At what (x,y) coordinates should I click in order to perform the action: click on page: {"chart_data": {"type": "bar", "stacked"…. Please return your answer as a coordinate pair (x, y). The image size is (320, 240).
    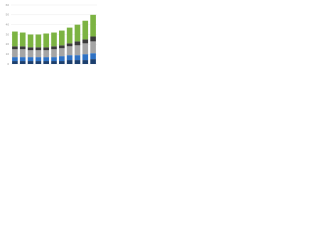
    Looking at the image, I should click on (50, 35).